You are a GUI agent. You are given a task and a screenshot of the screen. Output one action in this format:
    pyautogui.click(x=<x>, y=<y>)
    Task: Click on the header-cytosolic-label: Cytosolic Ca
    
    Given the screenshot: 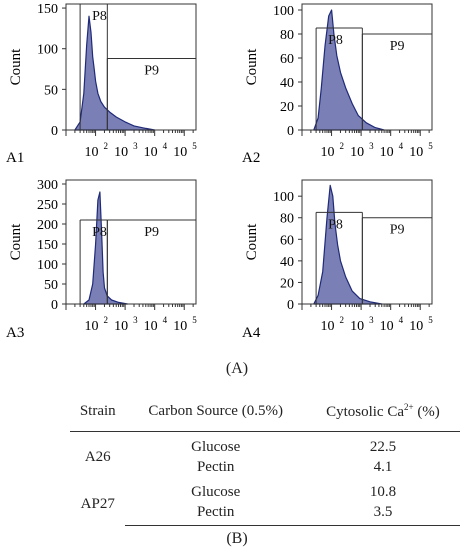 What is the action you would take?
    pyautogui.click(x=365, y=412)
    